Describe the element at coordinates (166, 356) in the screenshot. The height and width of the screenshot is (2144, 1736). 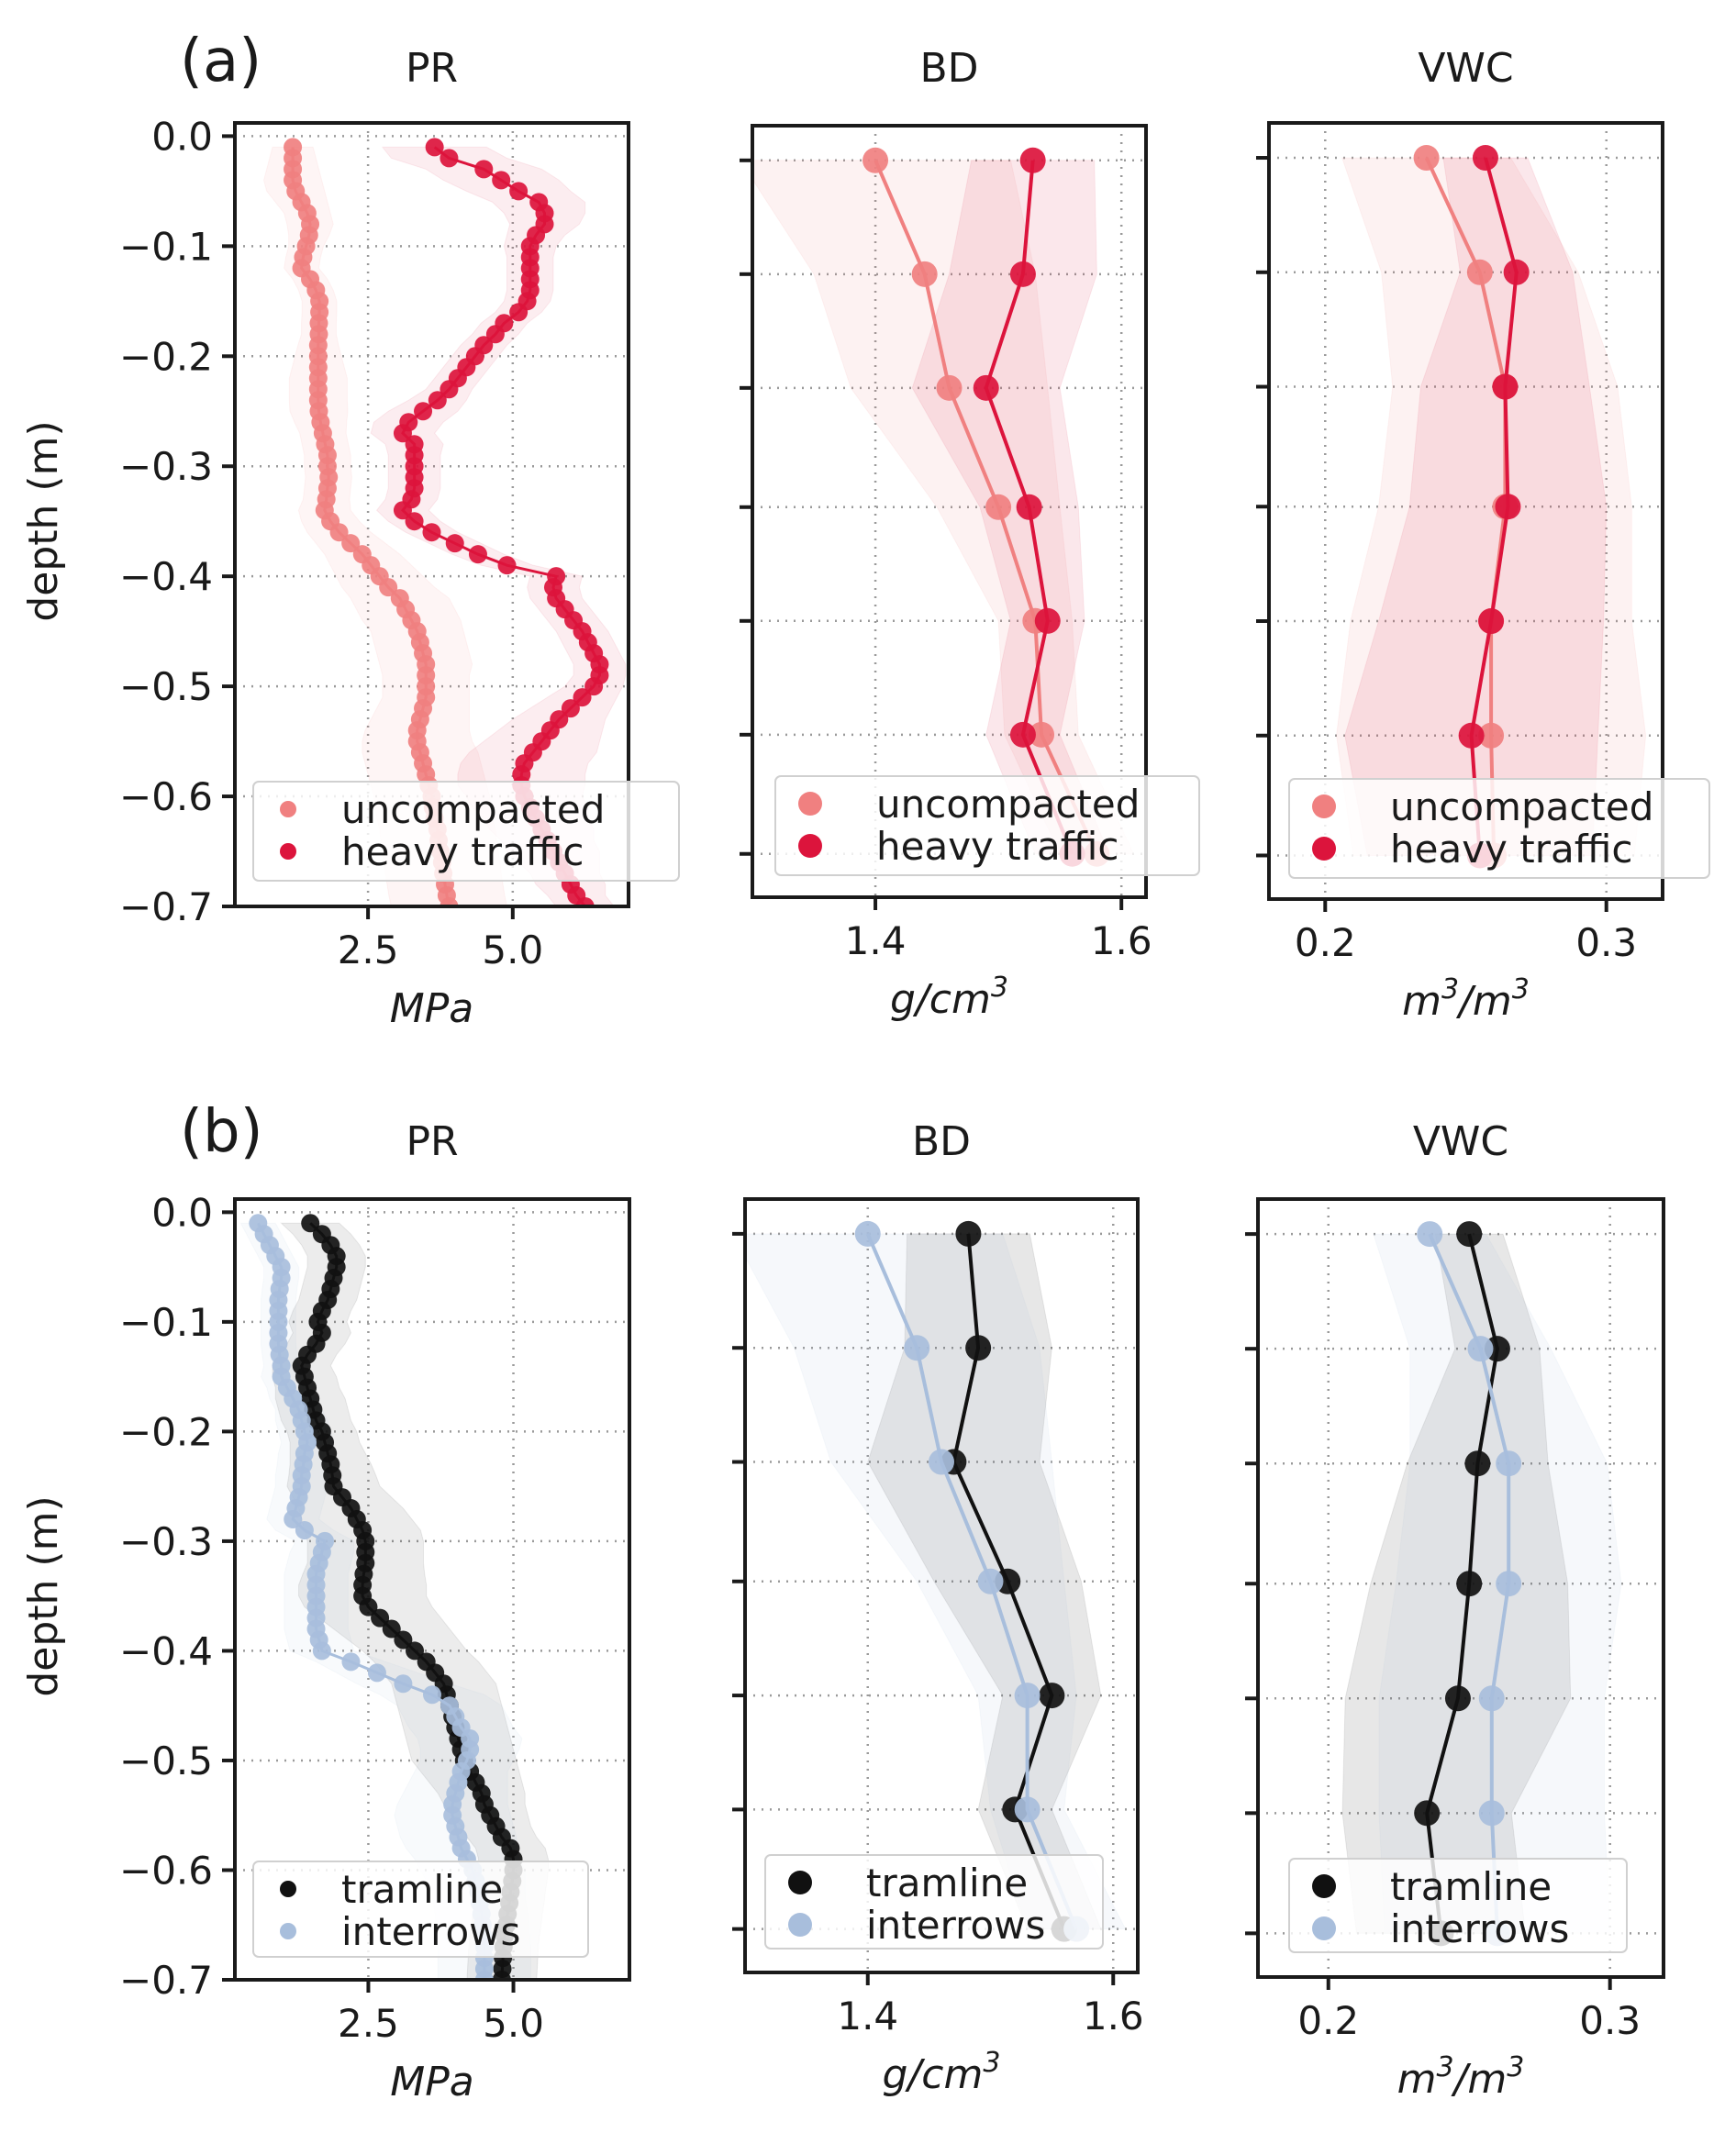
I see `y-tick-label: −0.2` at that location.